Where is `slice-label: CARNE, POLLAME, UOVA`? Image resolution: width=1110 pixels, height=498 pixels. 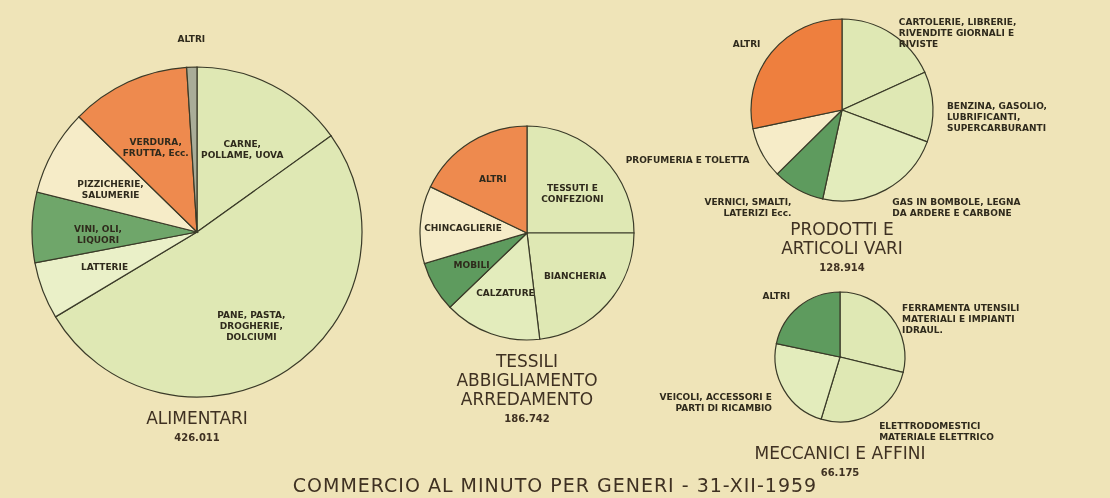
slice-label: CARNE, POLLAME, UOVA is located at coordinates (242, 149).